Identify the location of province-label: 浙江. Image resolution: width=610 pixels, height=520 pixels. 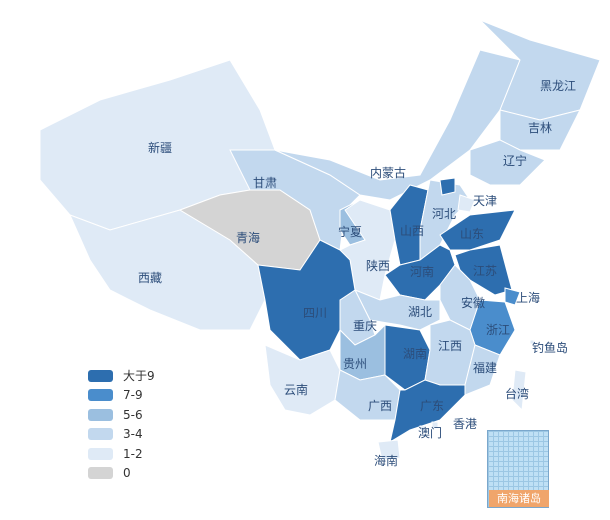
(498, 330).